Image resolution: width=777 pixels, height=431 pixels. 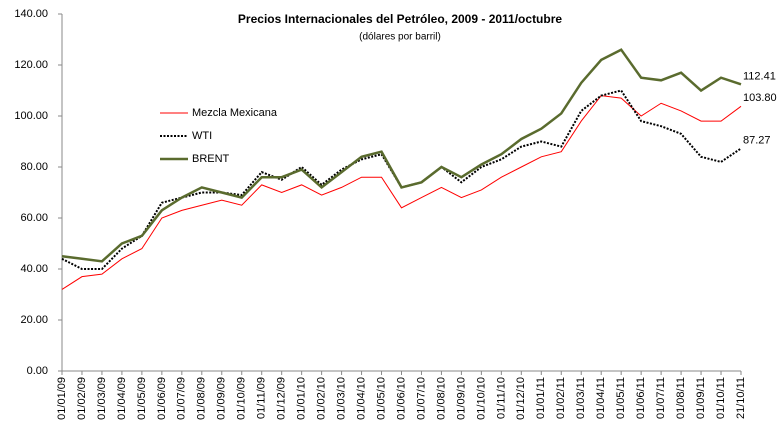 I want to click on y-tick-label: 100.00, so click(x=31, y=116).